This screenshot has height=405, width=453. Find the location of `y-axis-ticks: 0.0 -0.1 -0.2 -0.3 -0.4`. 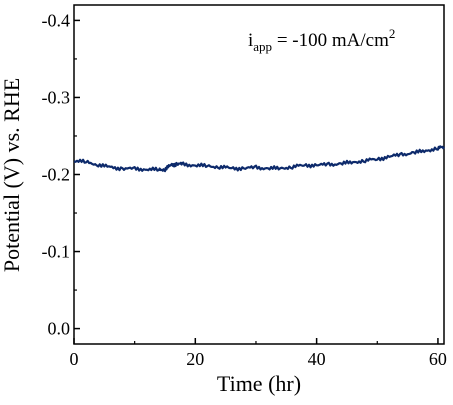

y-axis-ticks: 0.0 -0.1 -0.2 -0.3 -0.4 is located at coordinates (61, 174).